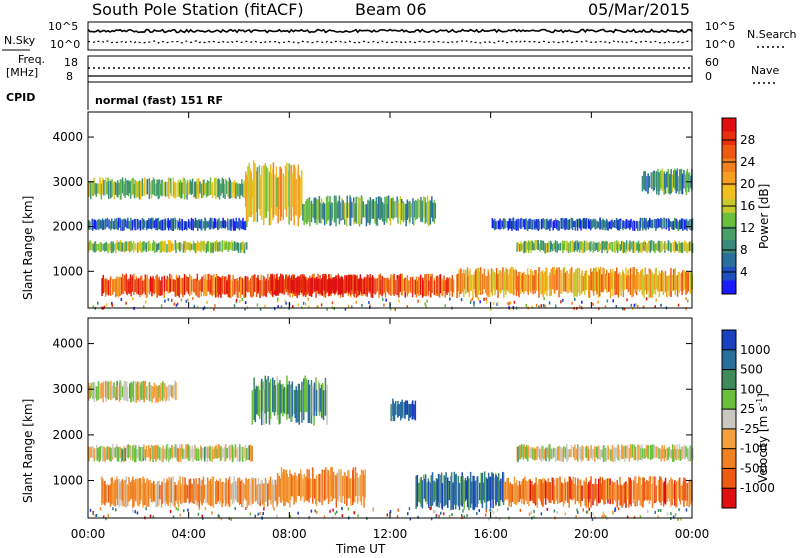 This screenshot has width=800, height=558. What do you see at coordinates (390, 36) in the screenshot?
I see `nsky-trace` at bounding box center [390, 36].